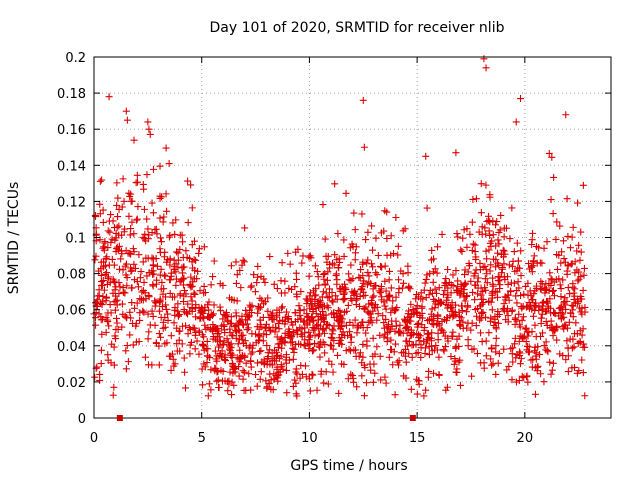  Describe the element at coordinates (71, 275) in the screenshot. I see `y-tick-label: 0.08` at that location.